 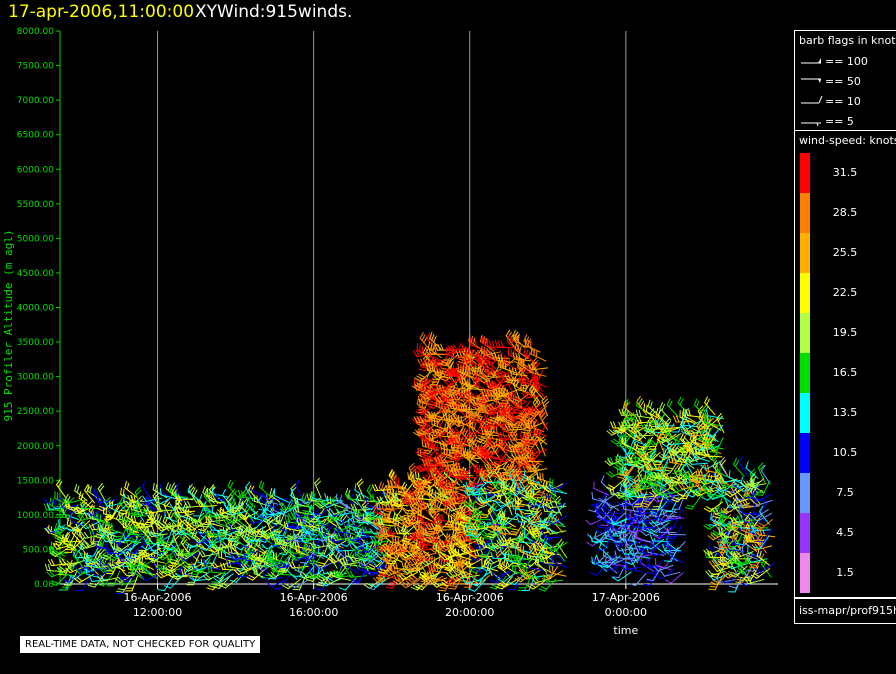 I want to click on y-tick-label: 0.00, so click(x=44, y=585).